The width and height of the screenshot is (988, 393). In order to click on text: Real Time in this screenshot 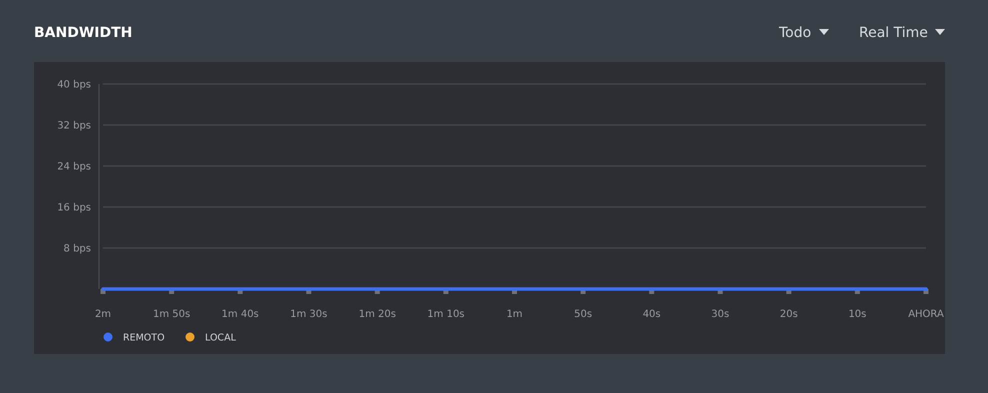, I will do `click(893, 33)`.